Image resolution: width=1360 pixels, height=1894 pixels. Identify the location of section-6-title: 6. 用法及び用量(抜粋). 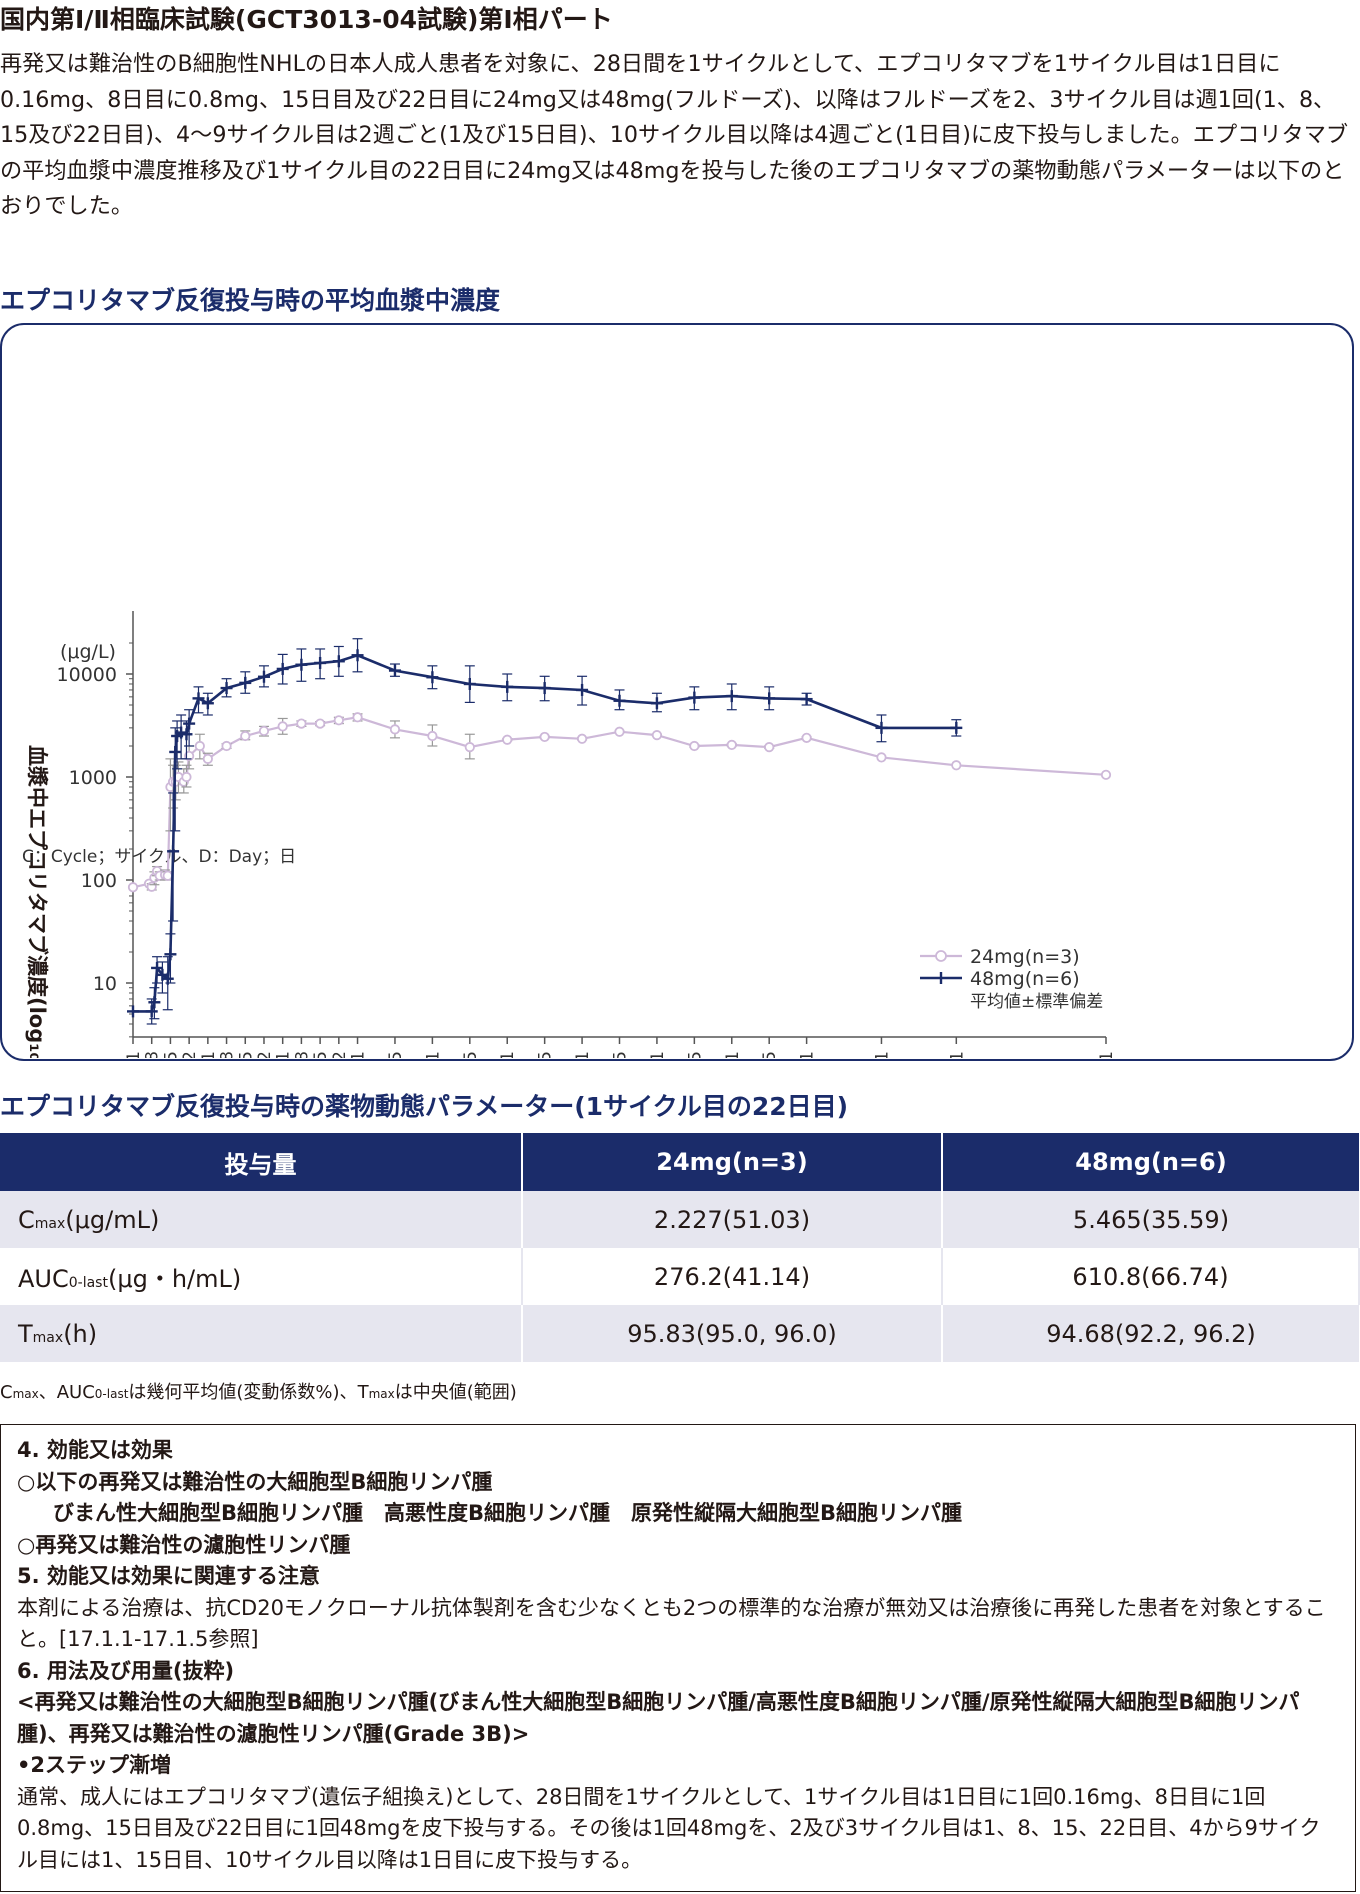
(126, 1670).